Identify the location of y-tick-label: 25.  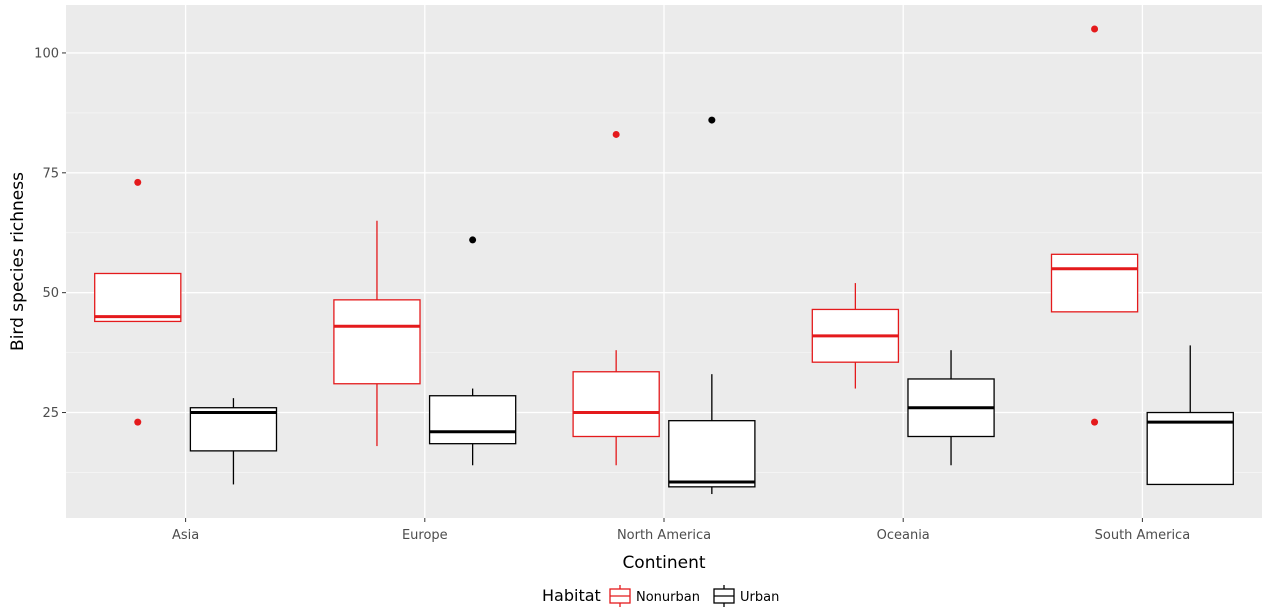
(50, 413).